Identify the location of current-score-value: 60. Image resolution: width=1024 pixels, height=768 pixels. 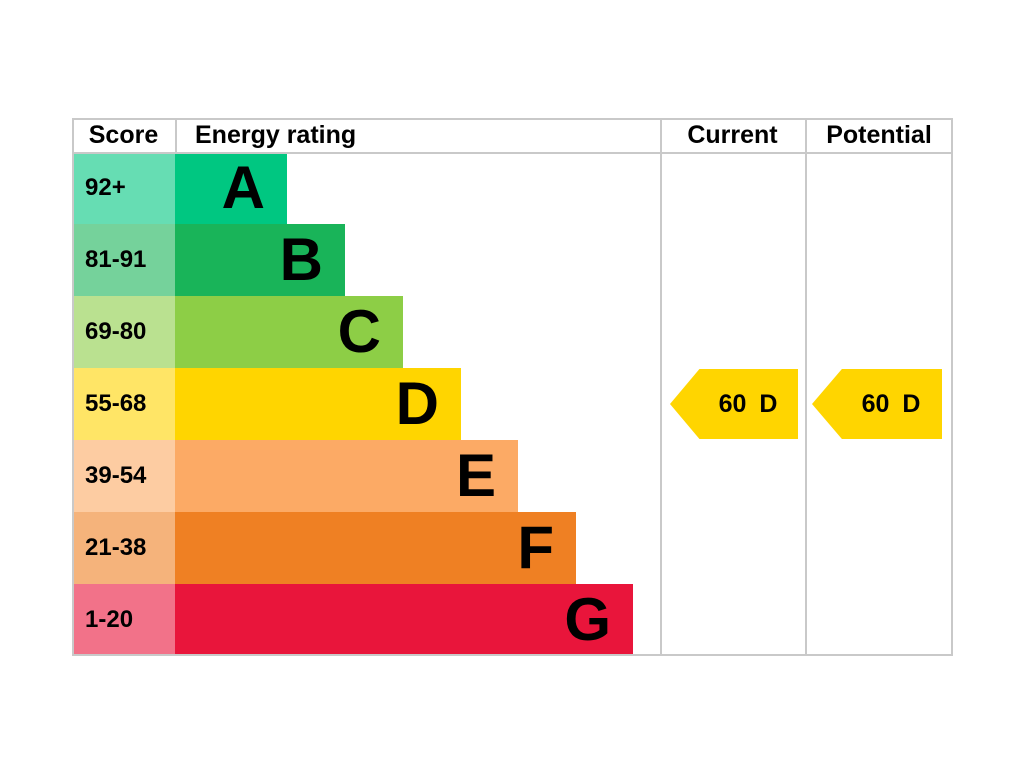
(732, 403).